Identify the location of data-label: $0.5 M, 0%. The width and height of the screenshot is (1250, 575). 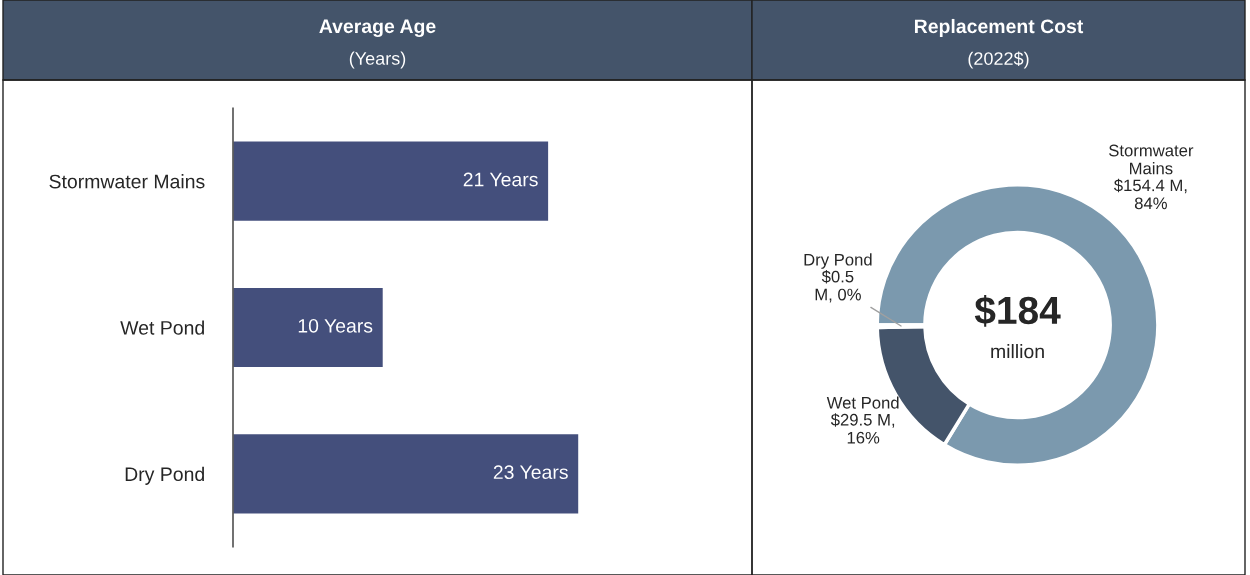
(838, 286).